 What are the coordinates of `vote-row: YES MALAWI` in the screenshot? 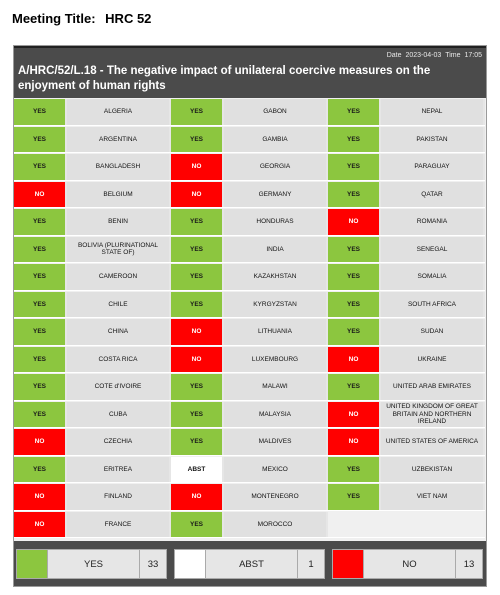 It's located at (249, 387).